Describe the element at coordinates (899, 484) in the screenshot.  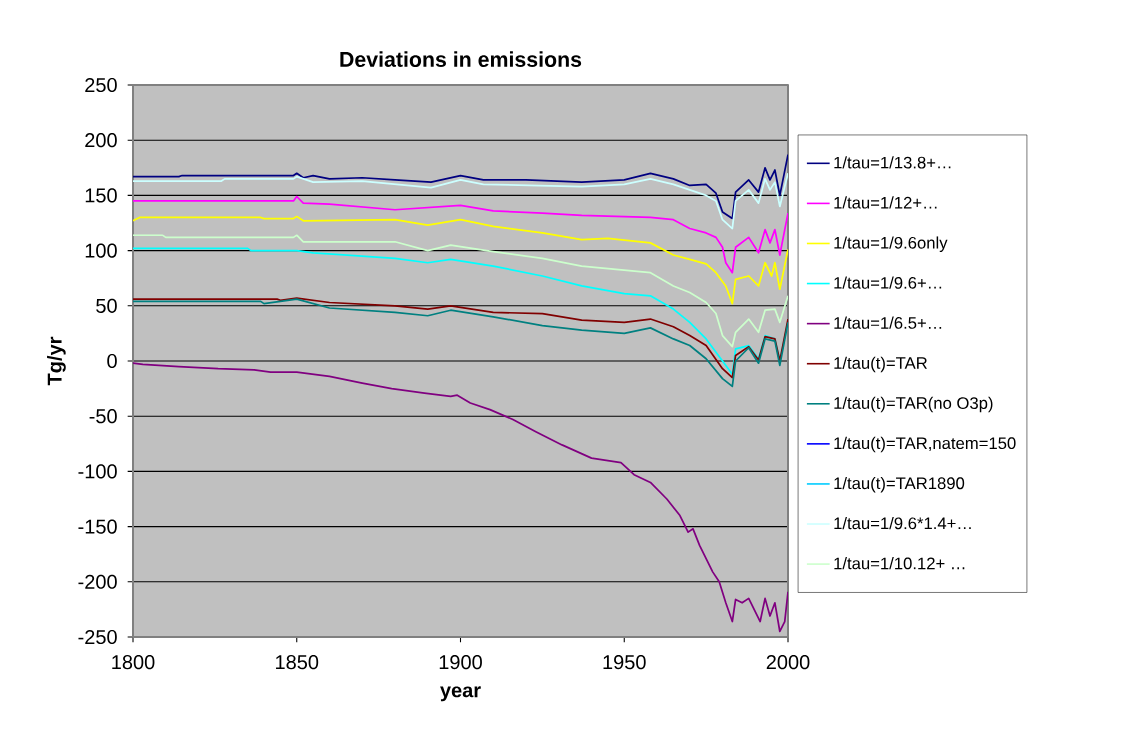
I see `legend-label: 1/tau(t)=TAR1890` at that location.